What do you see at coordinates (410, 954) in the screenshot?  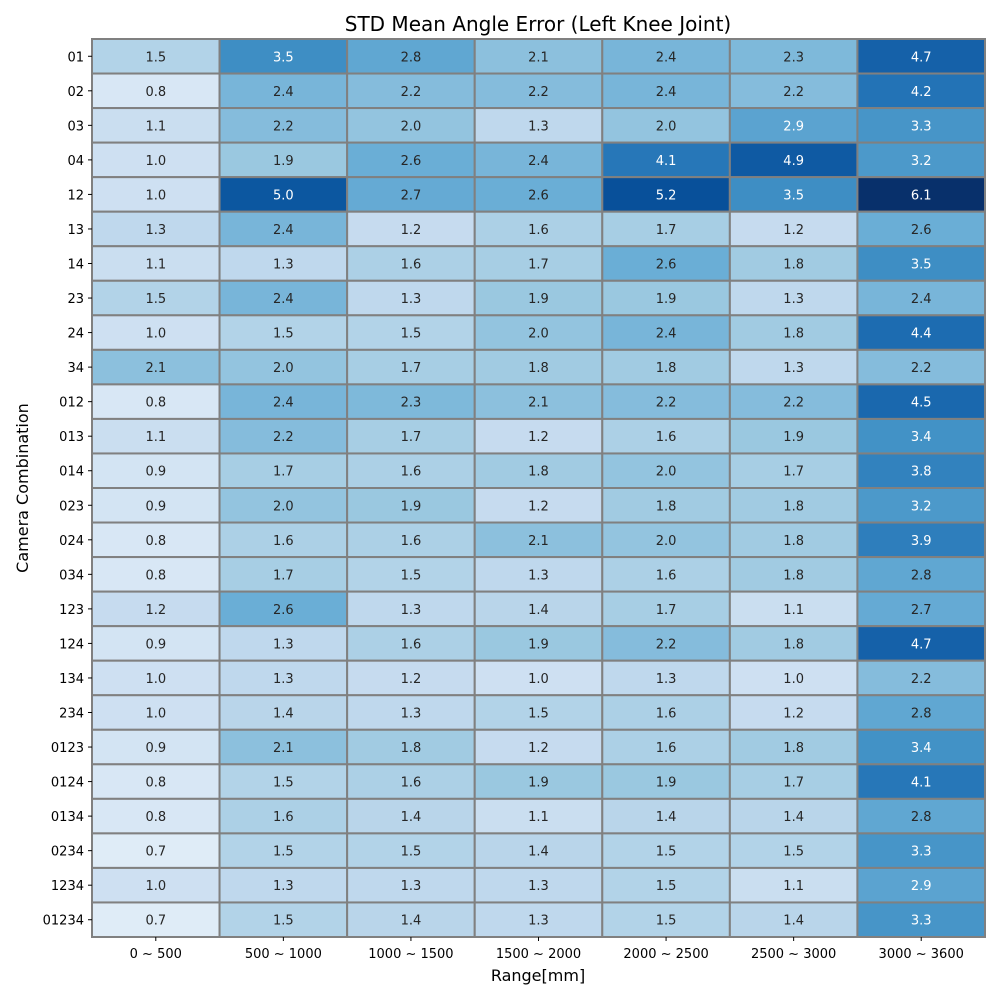 I see `x-tick-label: 1000 ~ 1500` at bounding box center [410, 954].